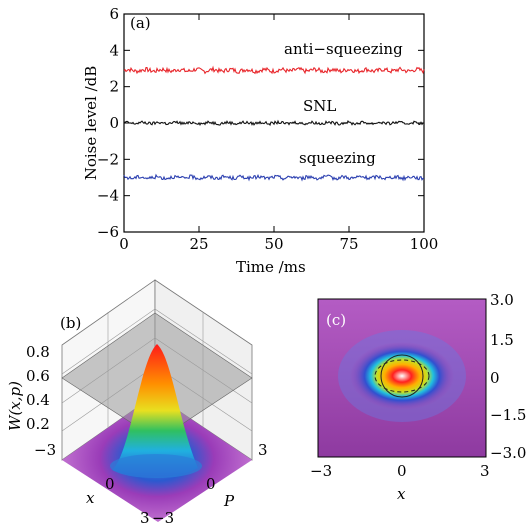 This screenshot has height=529, width=527. Describe the element at coordinates (15, 406) in the screenshot. I see `z-axis-label: W(x,p)` at that location.